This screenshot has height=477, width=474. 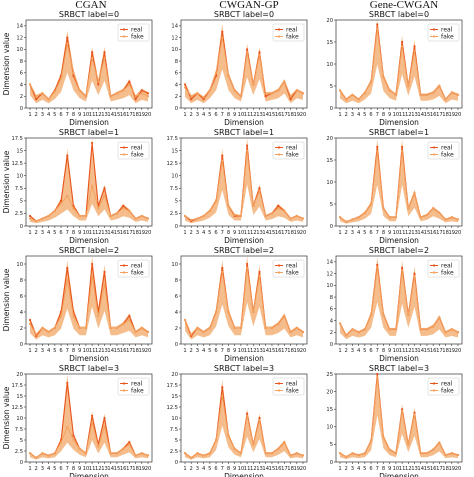 What do you see at coordinates (137, 391) in the screenshot?
I see `legend-label-fake: fake` at bounding box center [137, 391].